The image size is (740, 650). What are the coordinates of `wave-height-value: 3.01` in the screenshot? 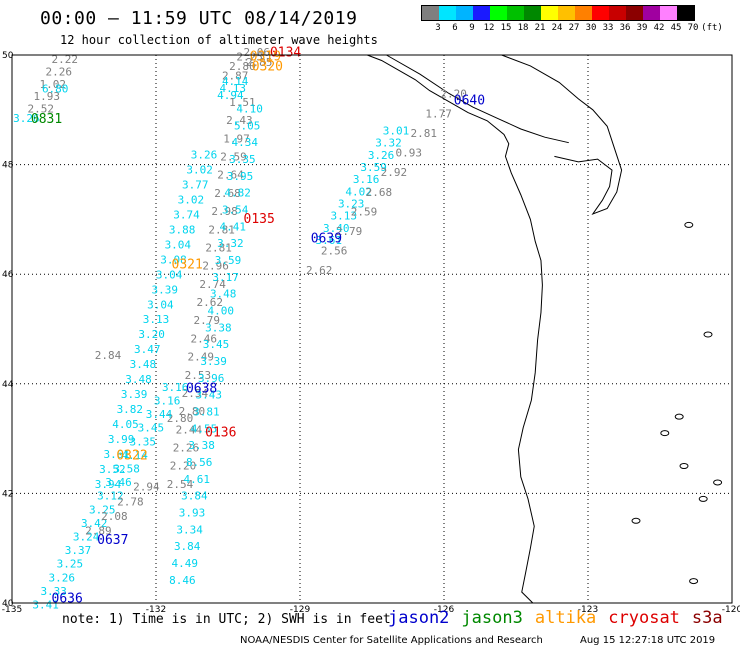 It's located at (396, 130).